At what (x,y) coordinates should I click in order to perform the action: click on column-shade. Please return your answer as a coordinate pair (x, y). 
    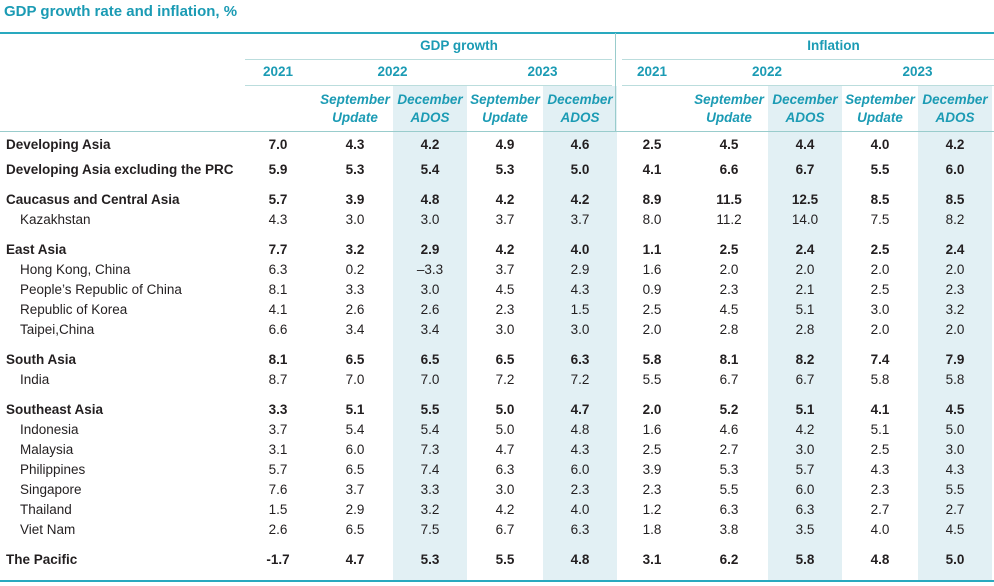
    Looking at the image, I should click on (430, 333).